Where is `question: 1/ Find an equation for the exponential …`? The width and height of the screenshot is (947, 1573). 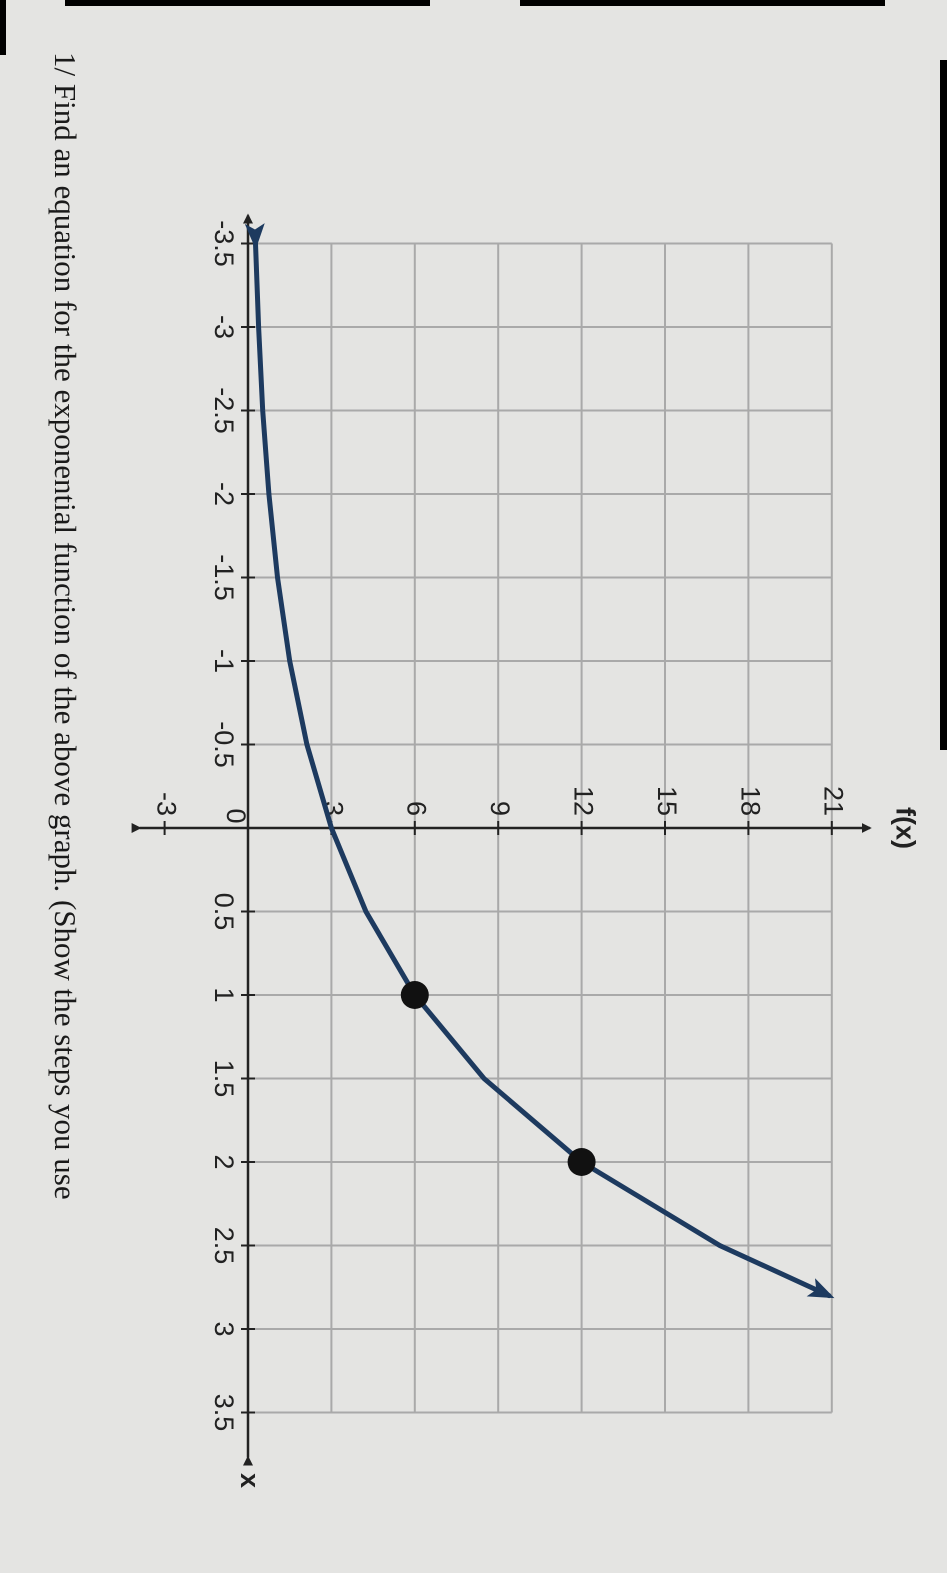 question: 1/ Find an equation for the exponential … is located at coordinates (65, 626).